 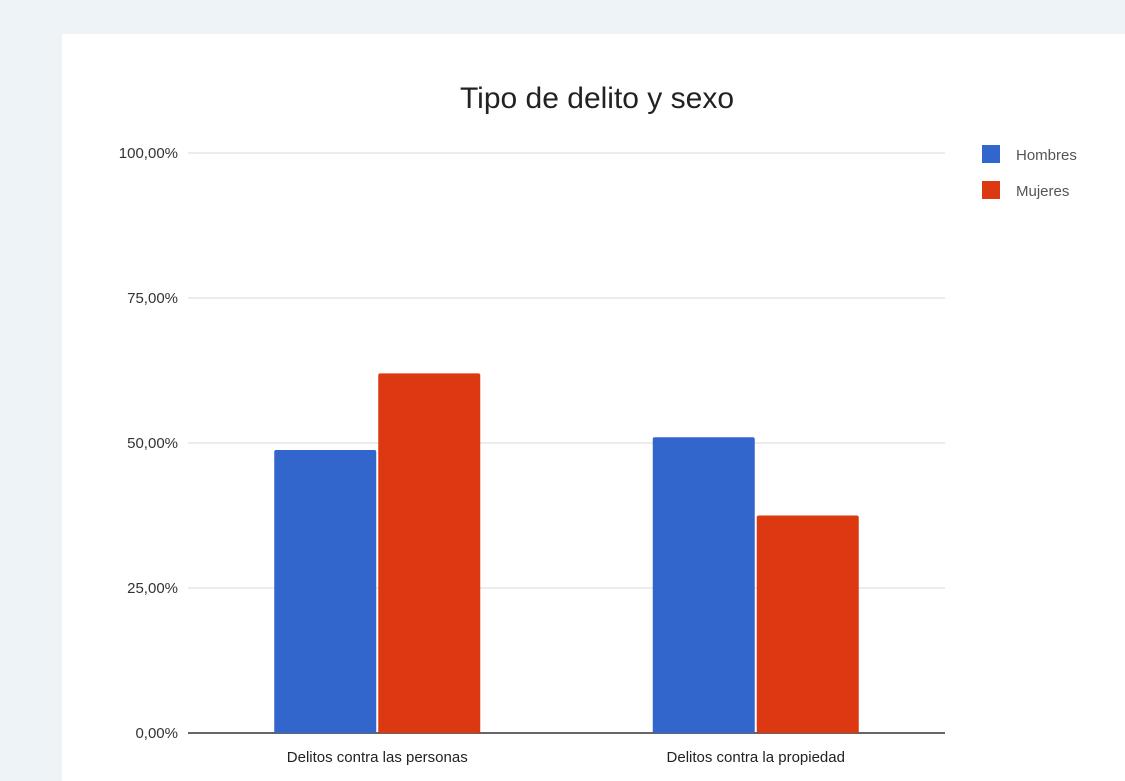 What do you see at coordinates (991, 190) in the screenshot?
I see `legend-swatch-mujeres` at bounding box center [991, 190].